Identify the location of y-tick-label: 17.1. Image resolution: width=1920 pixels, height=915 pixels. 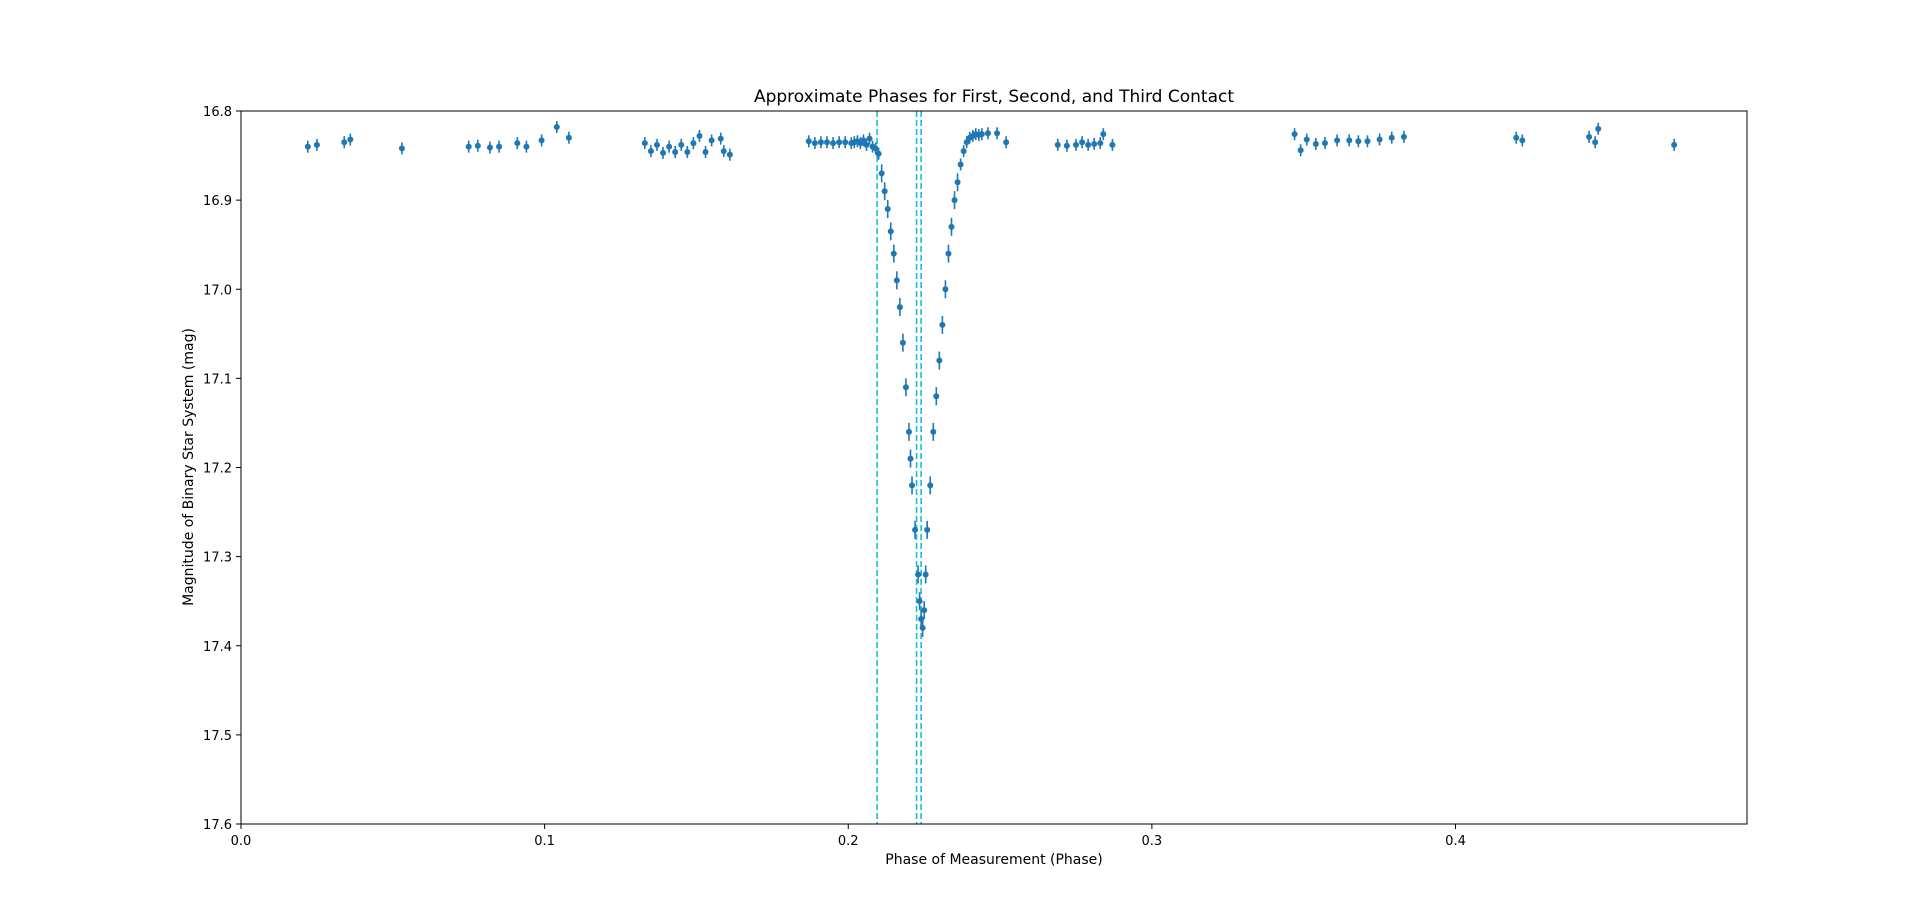
(217, 379).